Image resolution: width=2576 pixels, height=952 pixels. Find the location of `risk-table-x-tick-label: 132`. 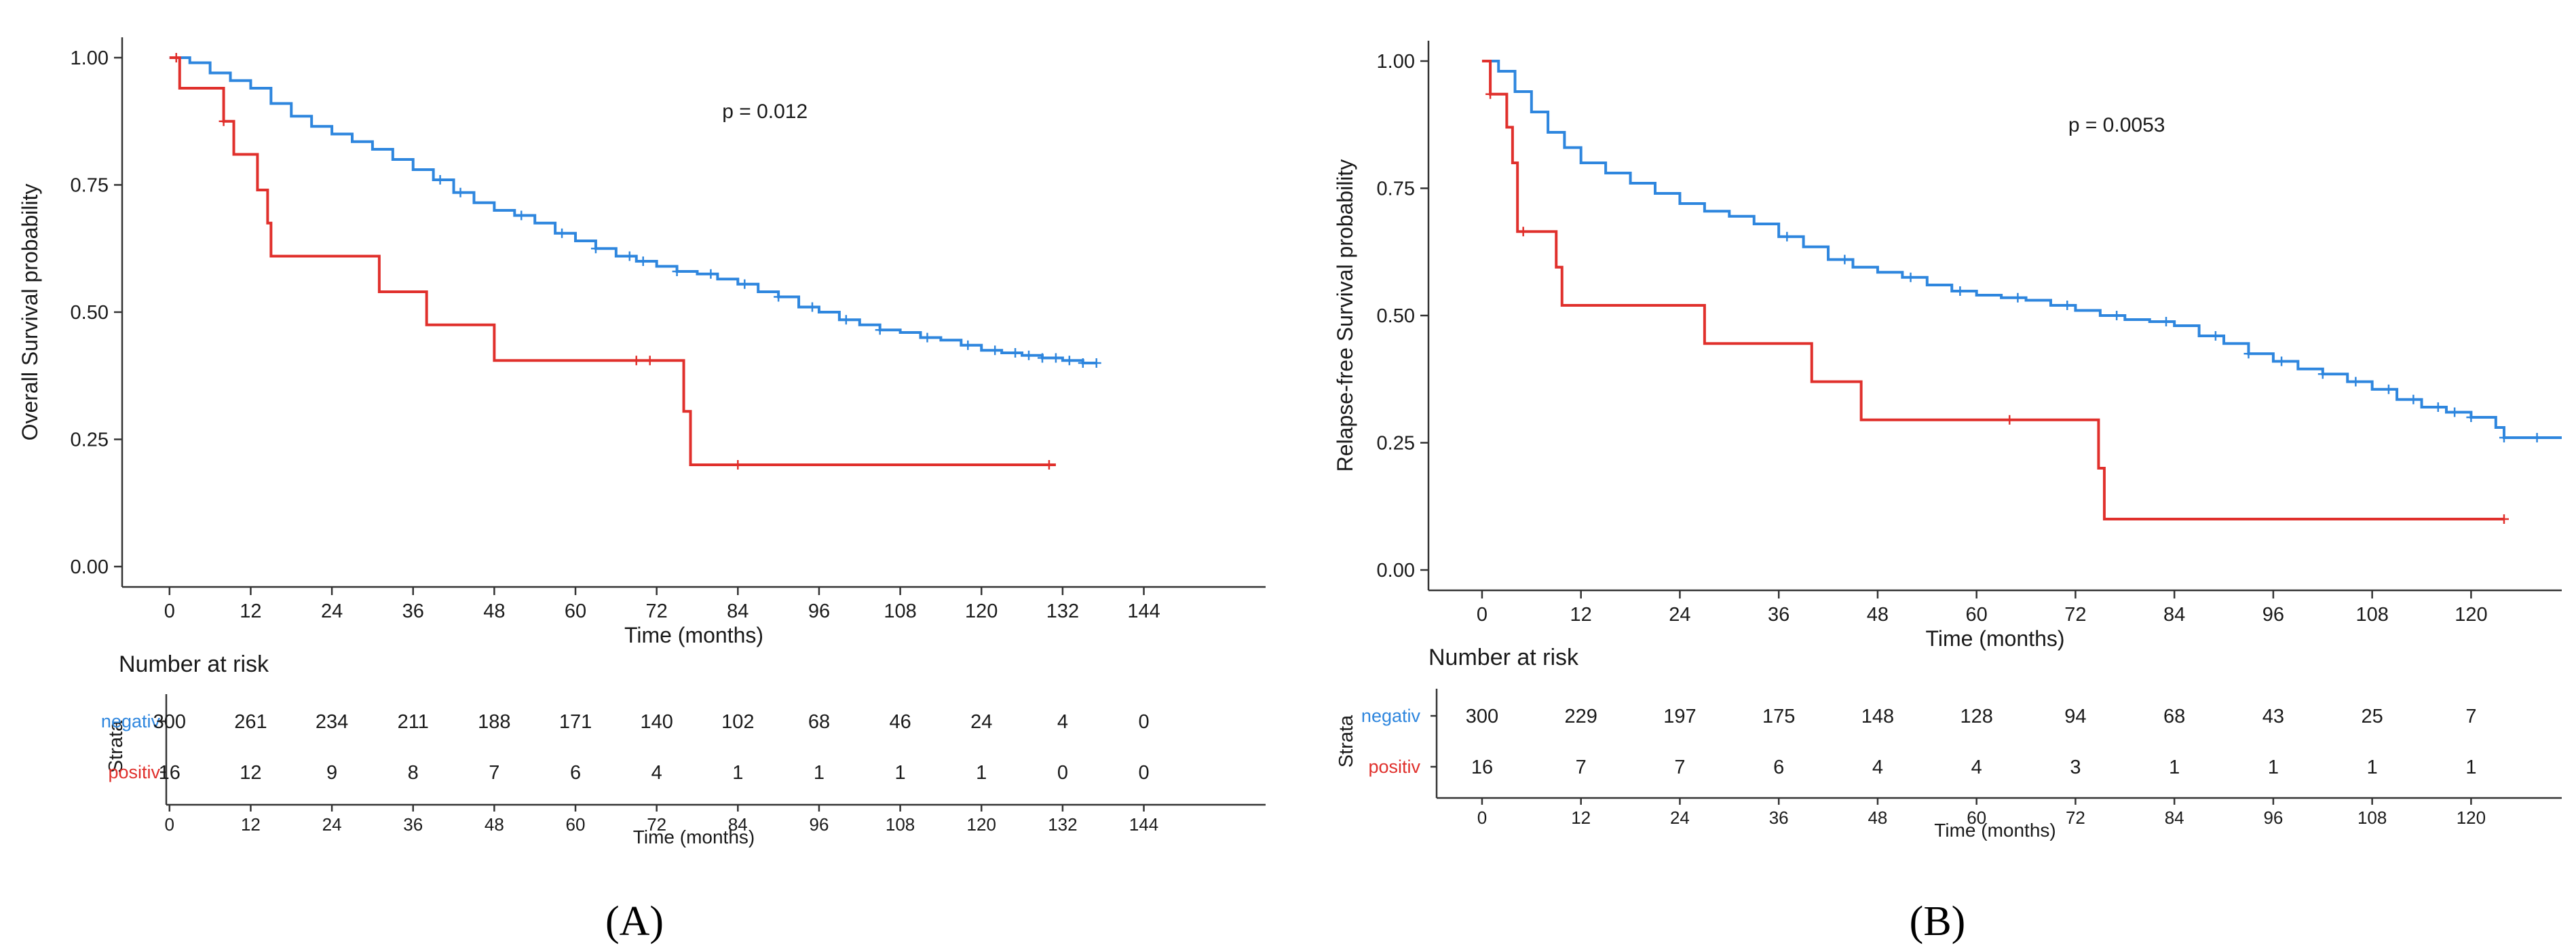

risk-table-x-tick-label: 132 is located at coordinates (1062, 824).